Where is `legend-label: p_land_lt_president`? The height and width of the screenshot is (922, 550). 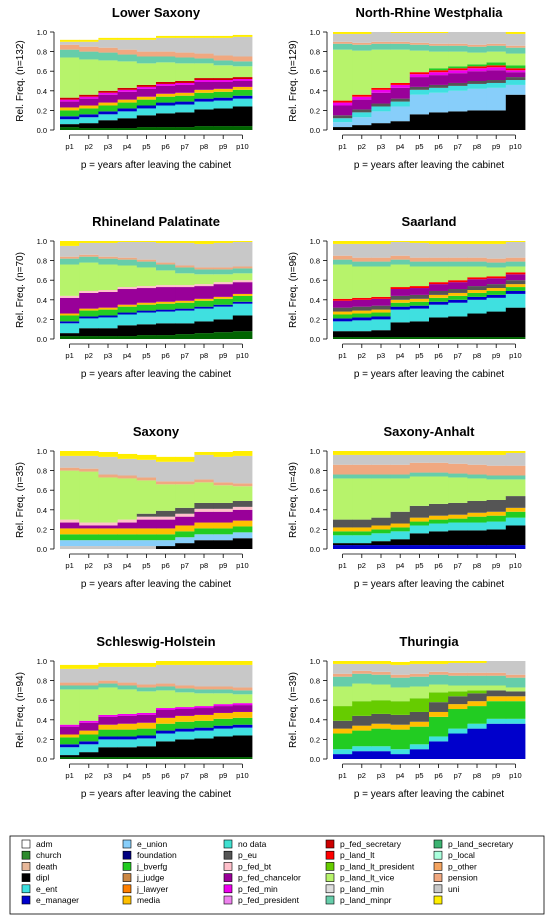
legend-label: p_land_lt_president is located at coordinates (377, 866).